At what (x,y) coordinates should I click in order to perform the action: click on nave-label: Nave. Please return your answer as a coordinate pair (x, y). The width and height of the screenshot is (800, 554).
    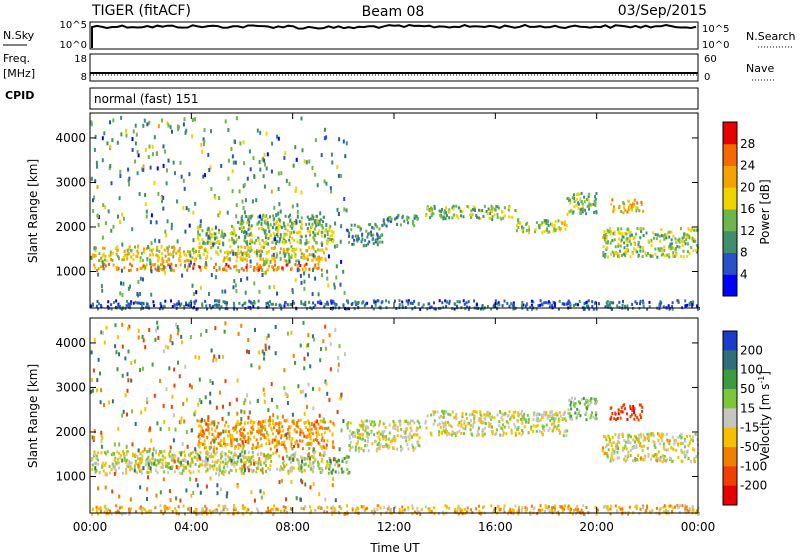
    Looking at the image, I should click on (760, 68).